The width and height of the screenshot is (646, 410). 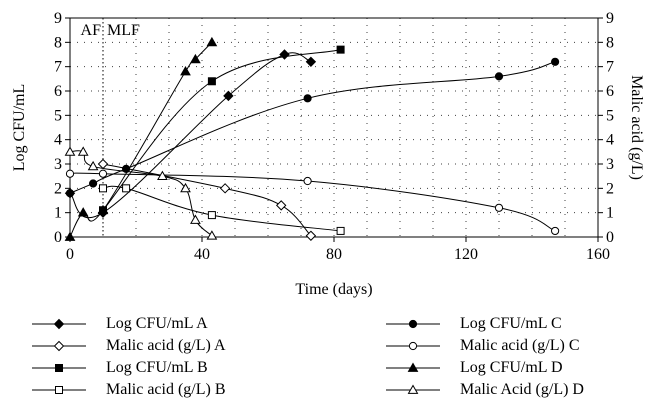 What do you see at coordinates (58, 164) in the screenshot?
I see `y-tick-label: 3` at bounding box center [58, 164].